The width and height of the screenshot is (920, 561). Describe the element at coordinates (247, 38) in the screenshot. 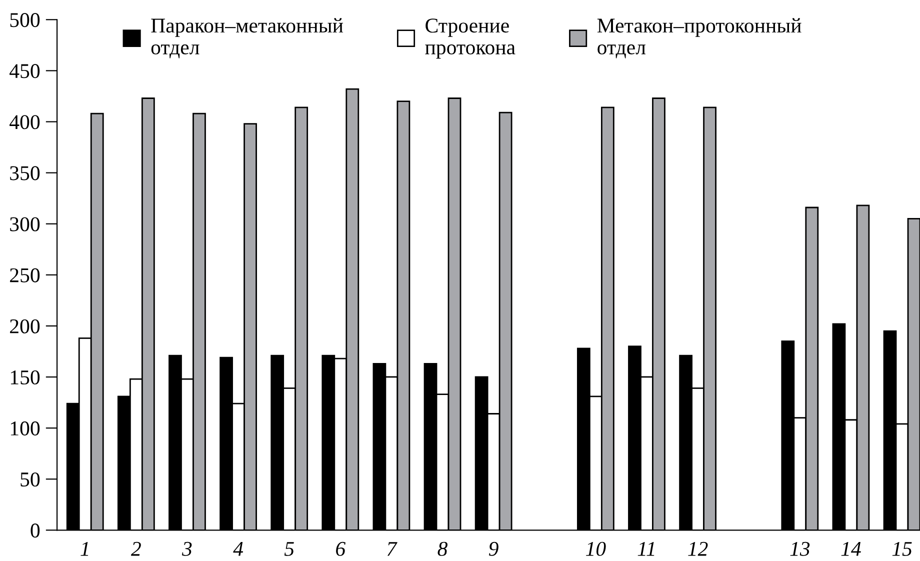

I see `legend-label: Паракон–метаконный отдел` at that location.